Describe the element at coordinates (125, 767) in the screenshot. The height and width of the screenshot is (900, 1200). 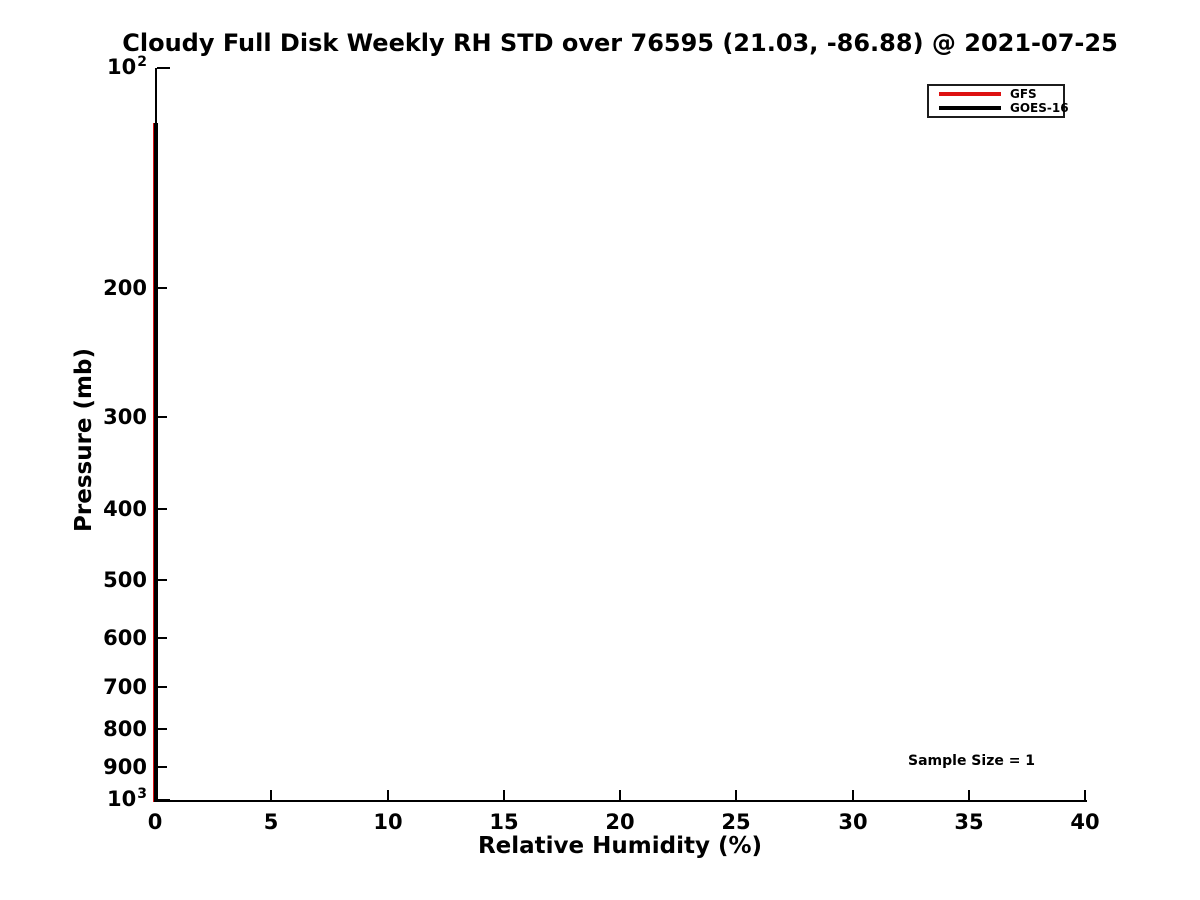
I see `y-tick-label: 900` at that location.